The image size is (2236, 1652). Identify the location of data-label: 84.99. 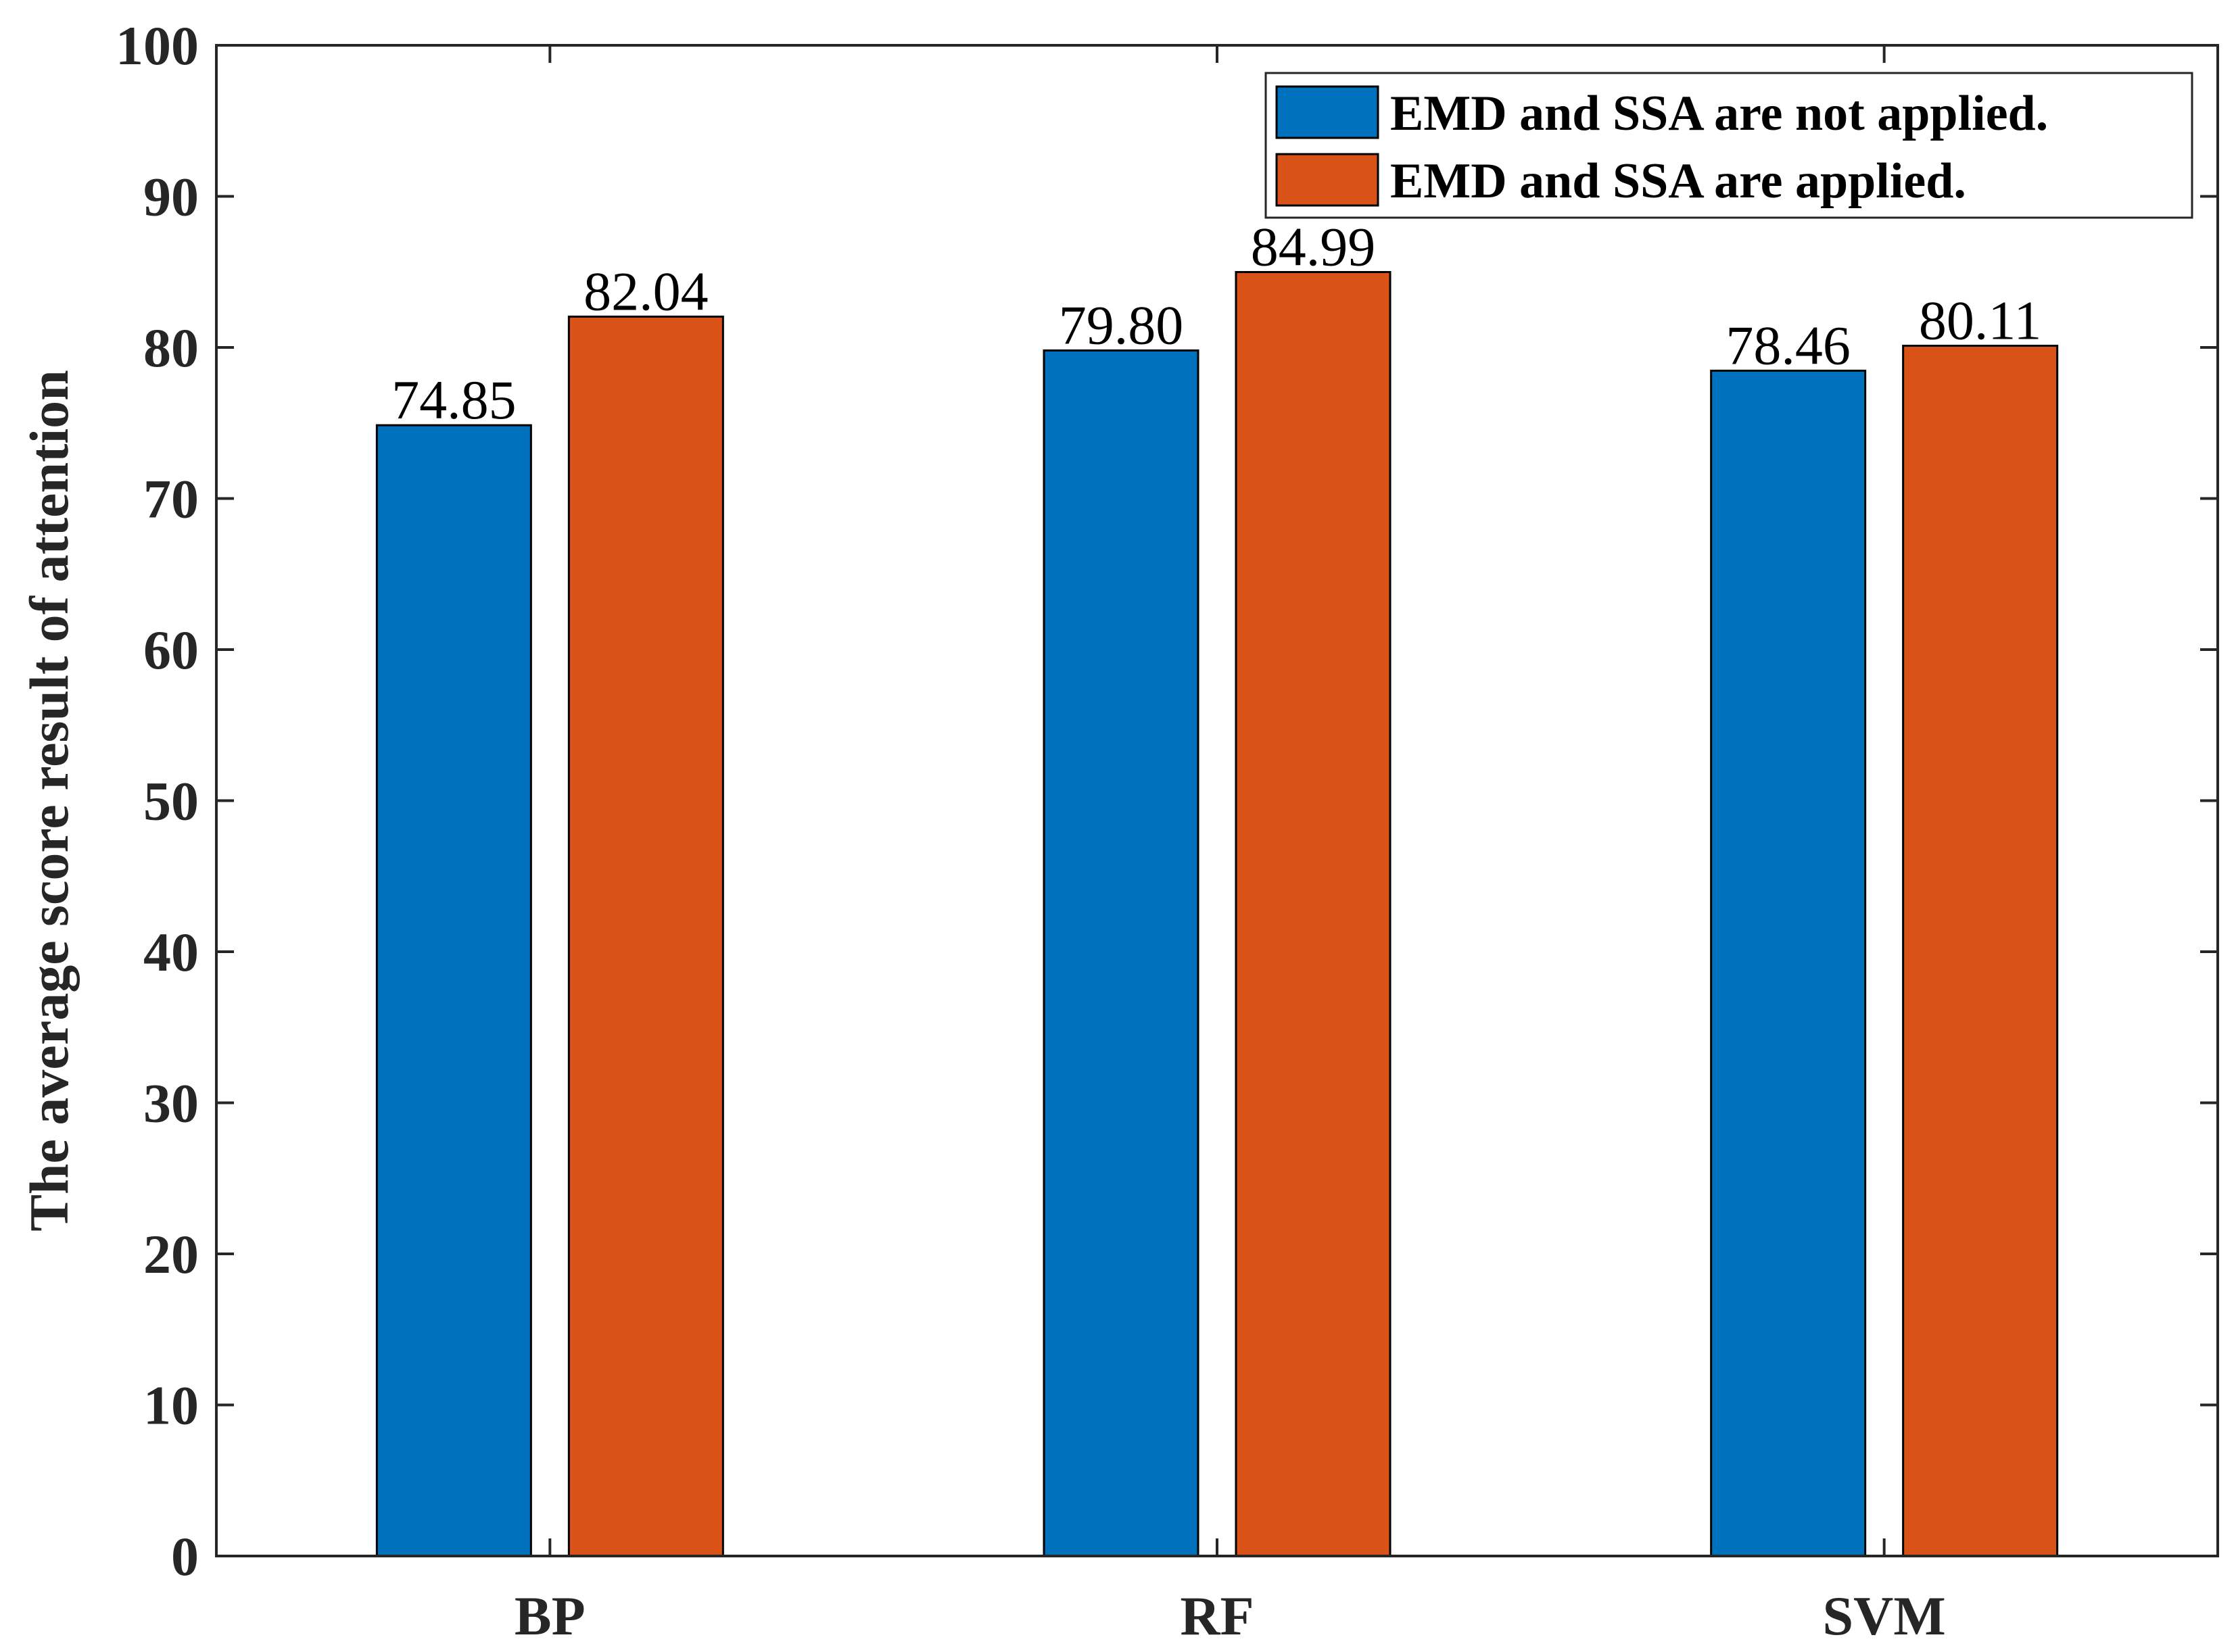
(1313, 246).